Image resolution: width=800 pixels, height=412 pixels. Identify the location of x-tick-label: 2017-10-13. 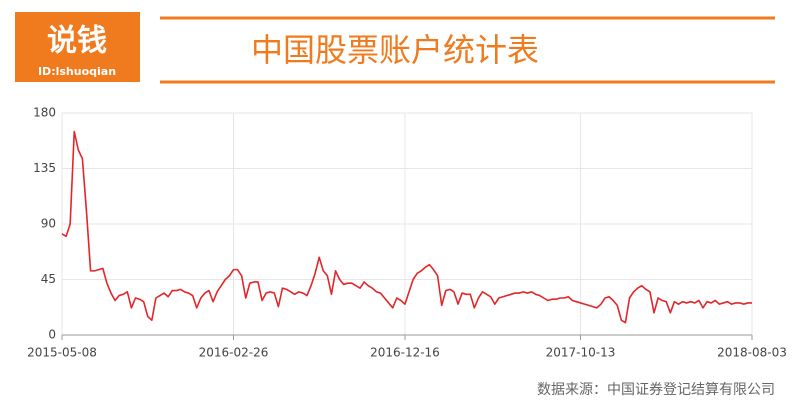
(581, 353).